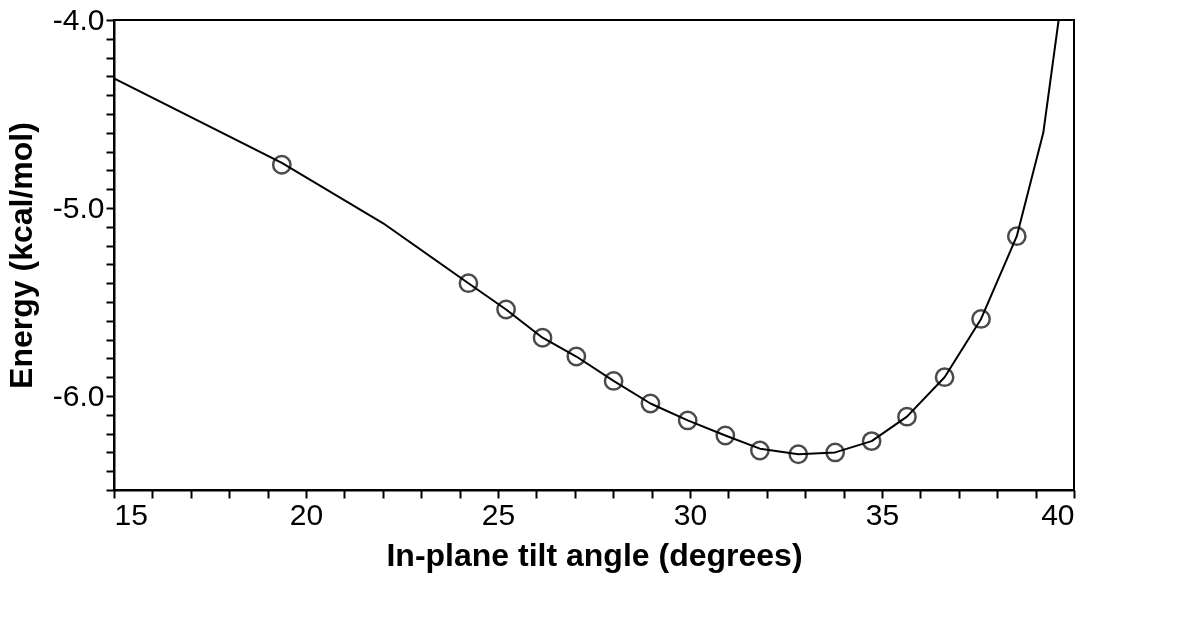  I want to click on x-tick-label: 15, so click(131, 514).